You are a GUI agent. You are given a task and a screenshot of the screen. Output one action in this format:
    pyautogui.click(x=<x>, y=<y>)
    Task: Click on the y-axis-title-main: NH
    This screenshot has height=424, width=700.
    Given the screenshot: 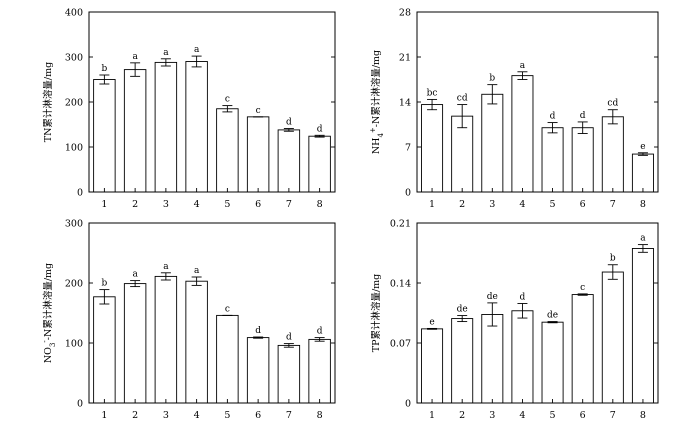 What is the action you would take?
    pyautogui.click(x=376, y=146)
    